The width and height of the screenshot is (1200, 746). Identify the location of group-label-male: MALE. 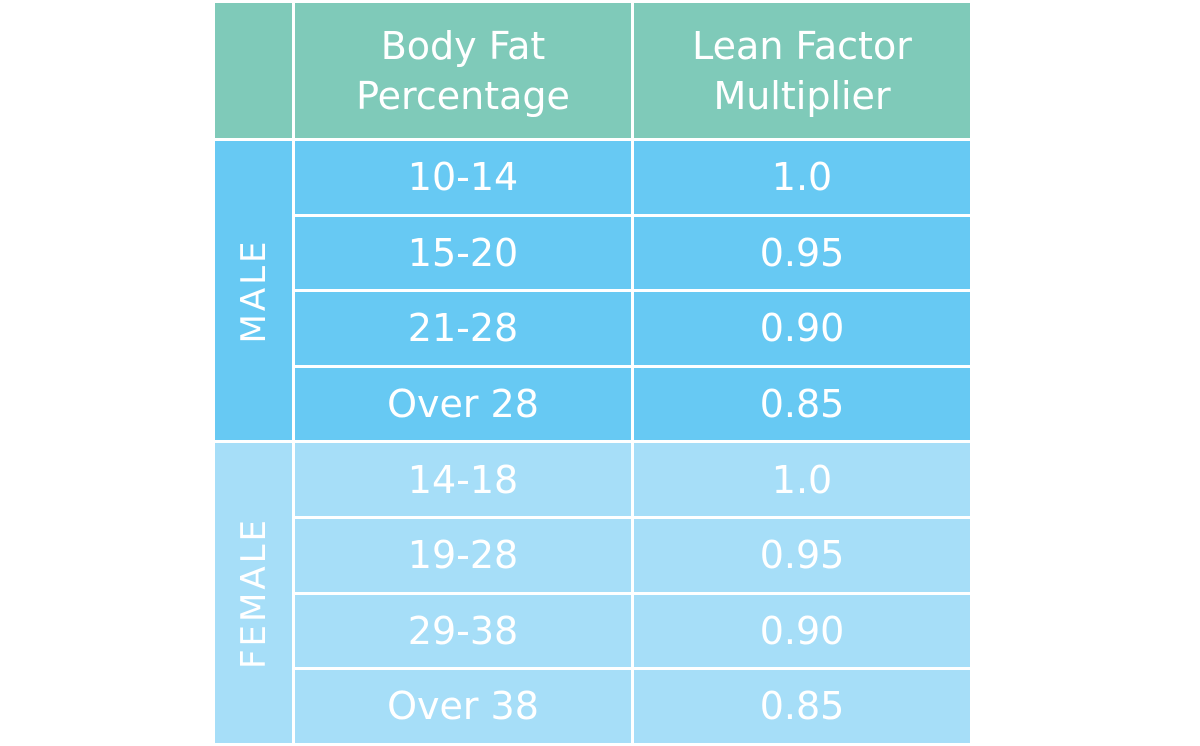
(253, 291).